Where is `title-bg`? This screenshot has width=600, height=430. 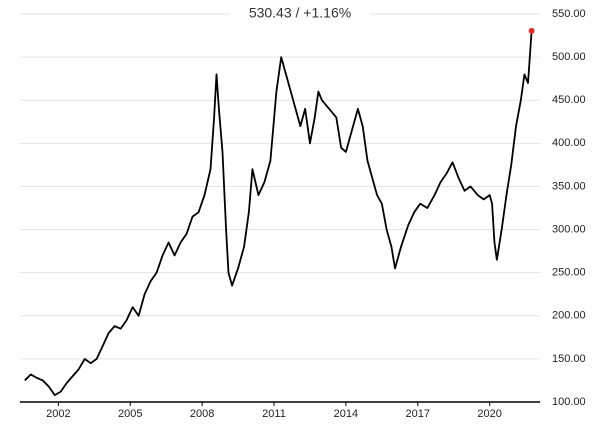 title-bg is located at coordinates (300, 14).